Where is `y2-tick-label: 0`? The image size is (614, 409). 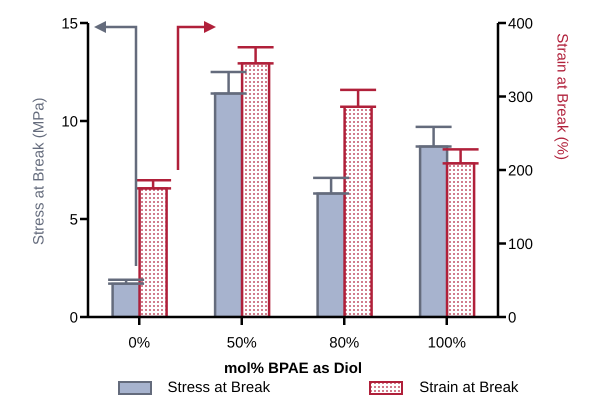
y2-tick-label: 0 is located at coordinates (512, 317).